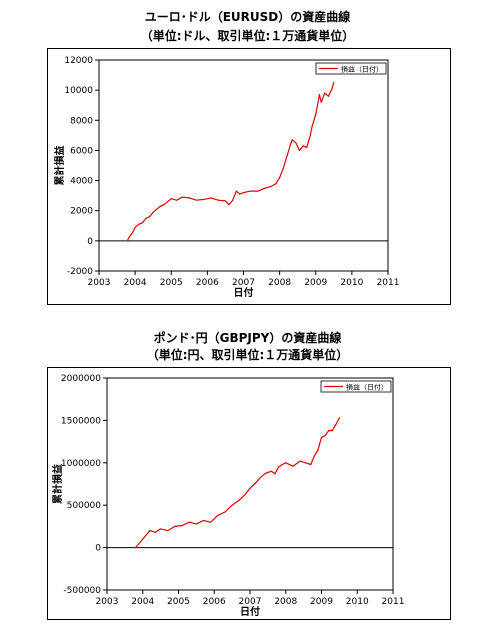  I want to click on chart1-title: ユーロ･ドル（EURUSD）の資産曲線, so click(247, 17).